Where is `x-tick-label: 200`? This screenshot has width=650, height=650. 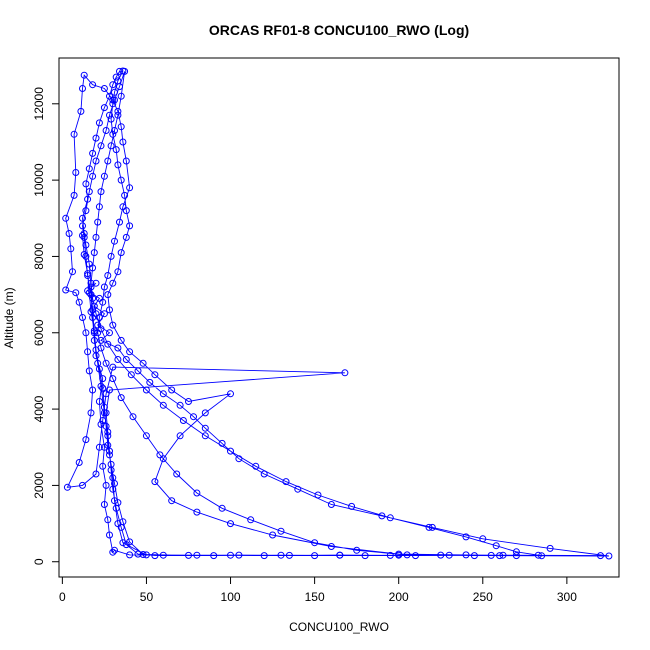 x-tick-label: 200 is located at coordinates (399, 597).